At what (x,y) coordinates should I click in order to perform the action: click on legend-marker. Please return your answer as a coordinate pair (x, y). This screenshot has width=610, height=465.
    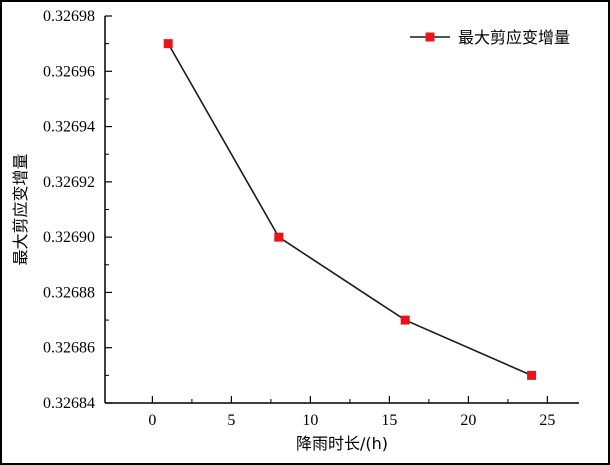
    Looking at the image, I should click on (430, 37).